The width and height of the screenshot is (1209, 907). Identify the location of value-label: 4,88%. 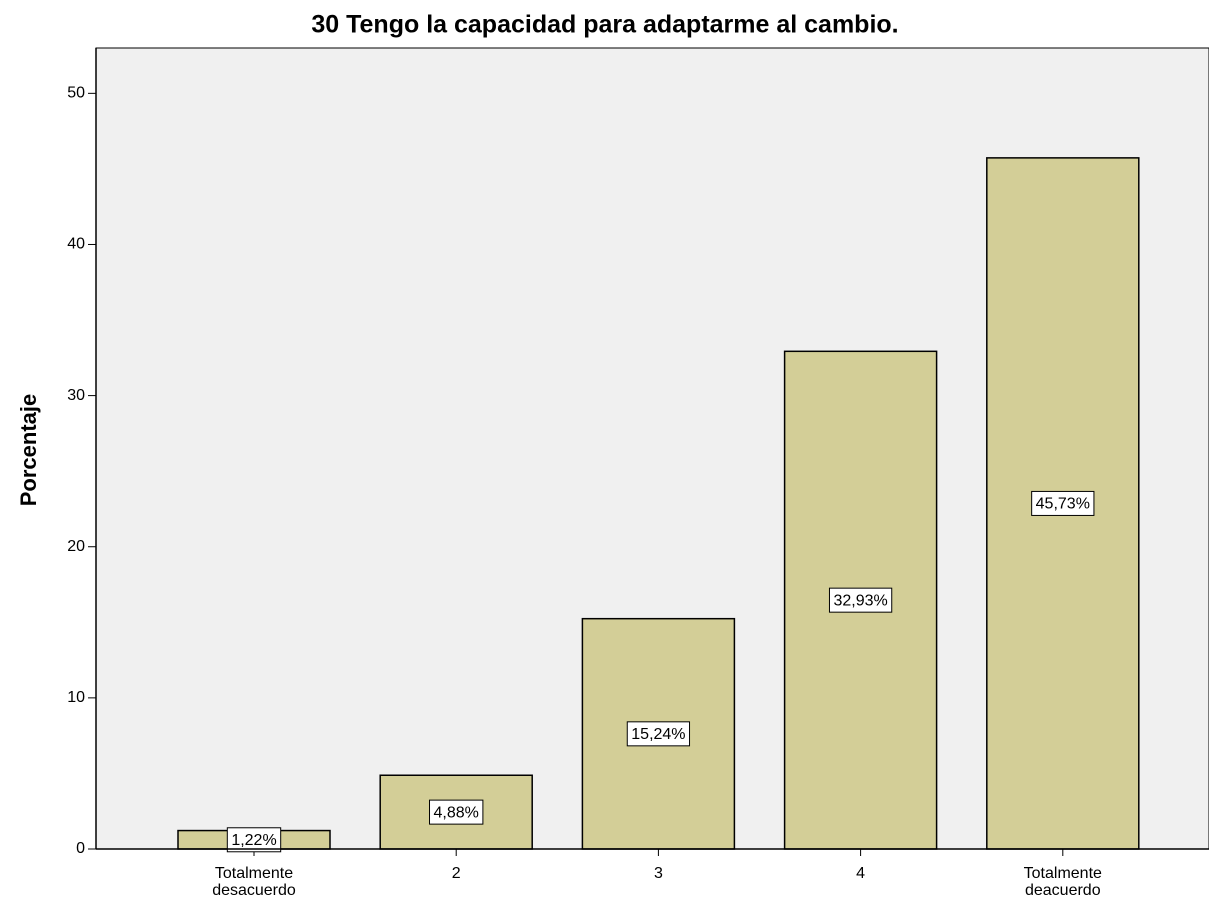
(456, 812).